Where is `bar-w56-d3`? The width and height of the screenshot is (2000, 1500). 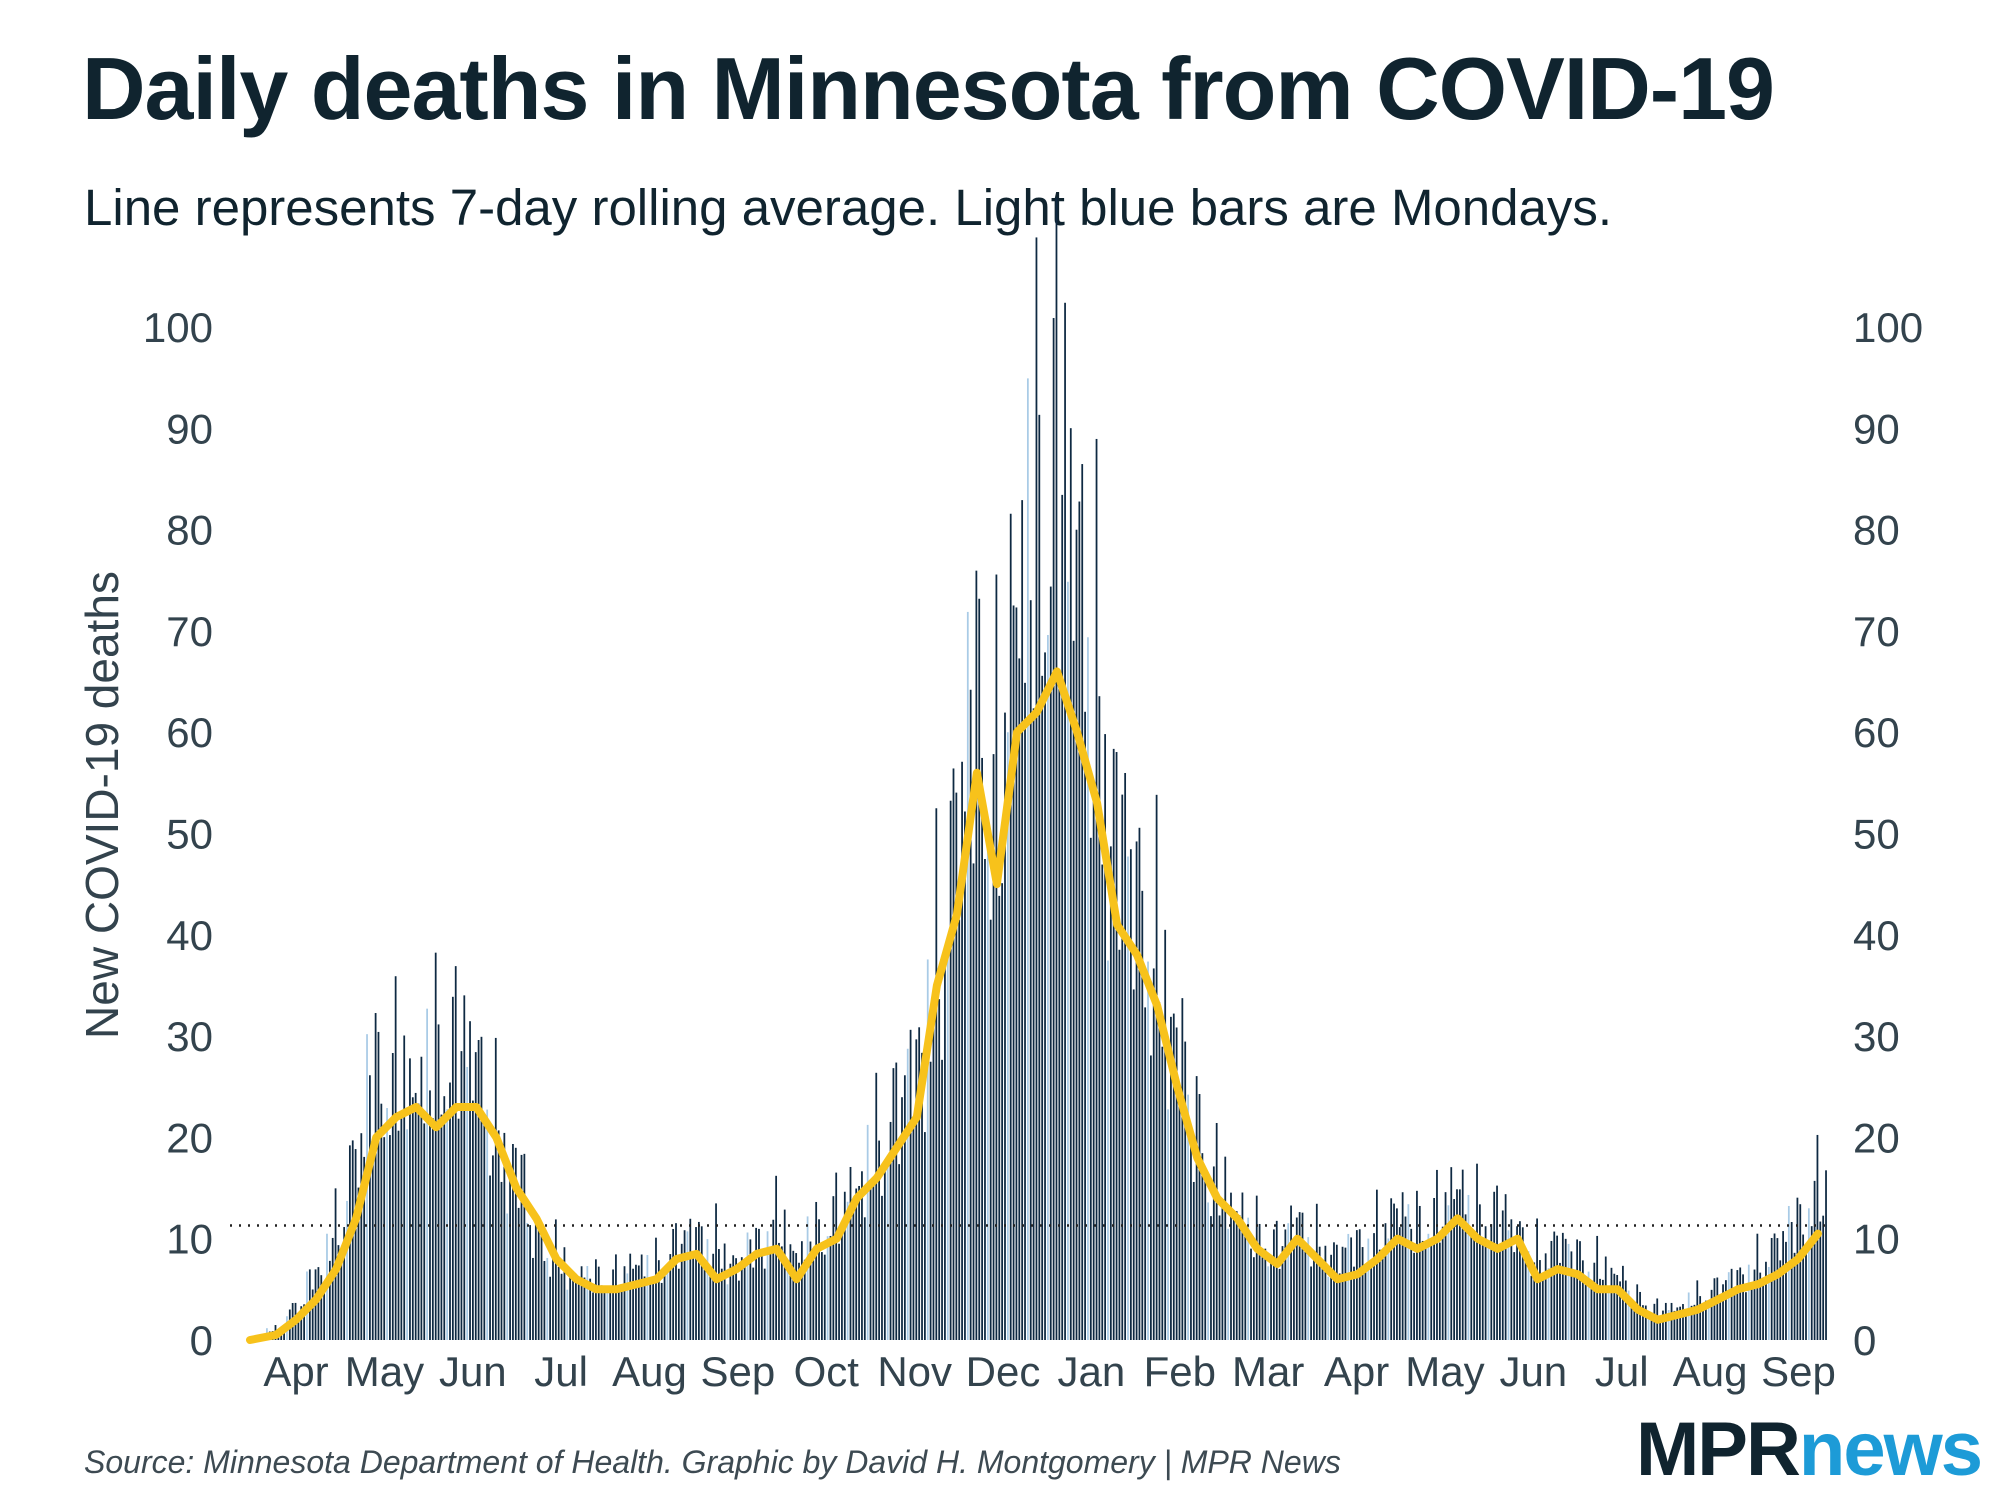 bar-w56-d3 is located at coordinates (1377, 1264).